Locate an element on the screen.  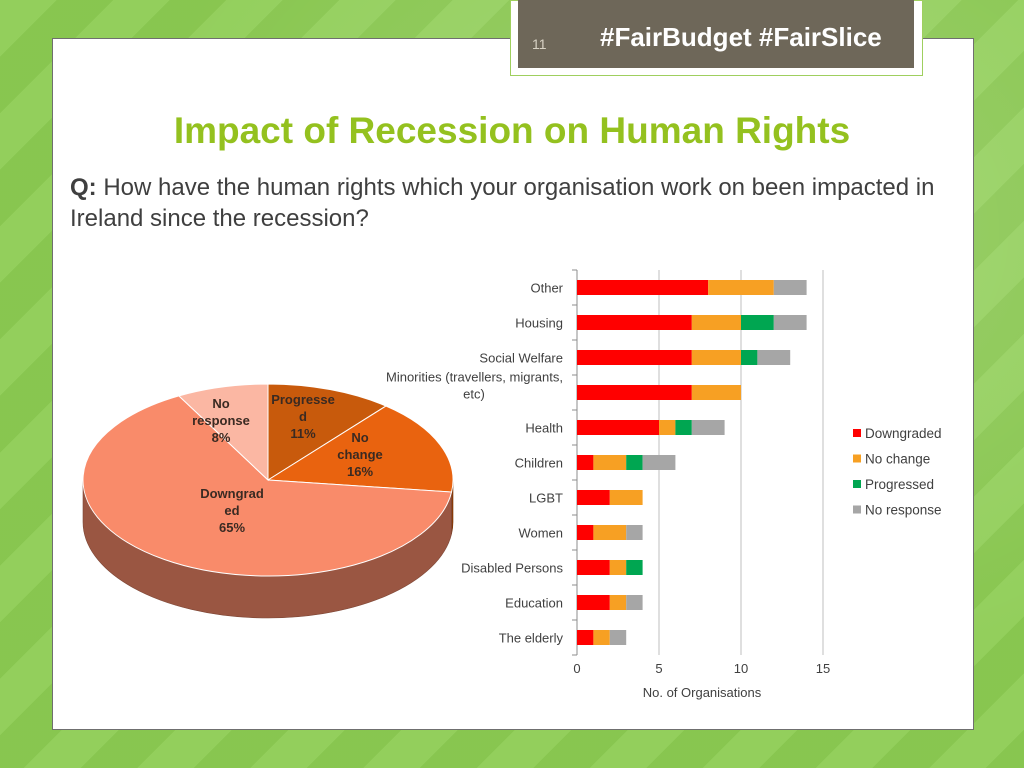
legend-label-2: Progressed is located at coordinates (899, 484).